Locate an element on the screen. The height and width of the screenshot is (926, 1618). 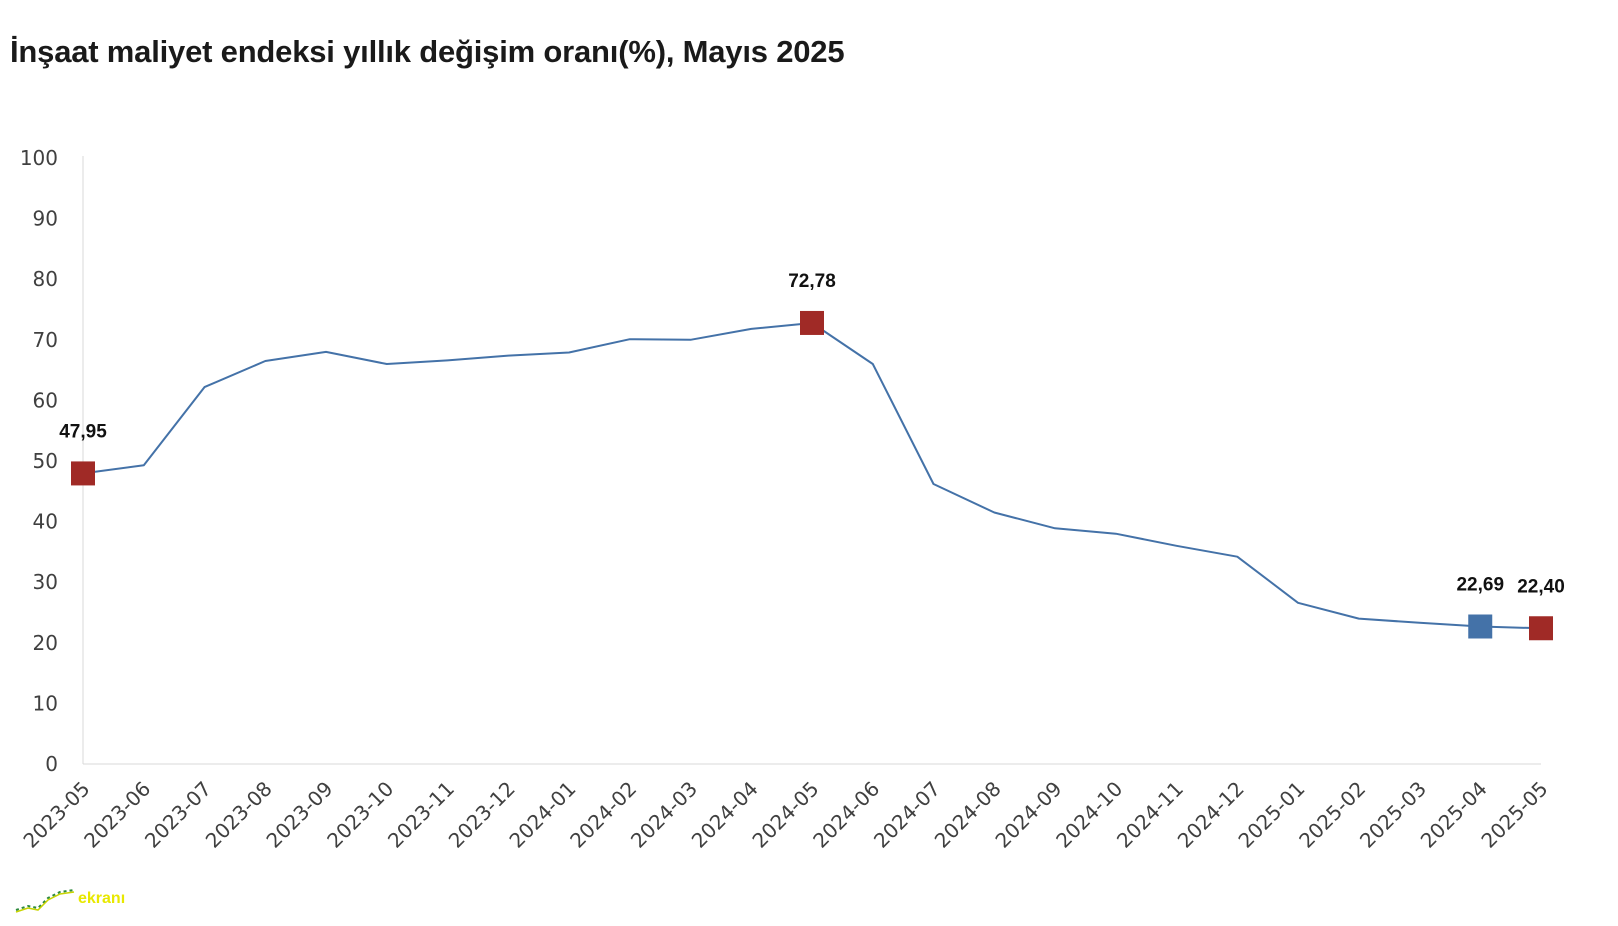
x-tick-label: 2023-07 is located at coordinates (178, 815).